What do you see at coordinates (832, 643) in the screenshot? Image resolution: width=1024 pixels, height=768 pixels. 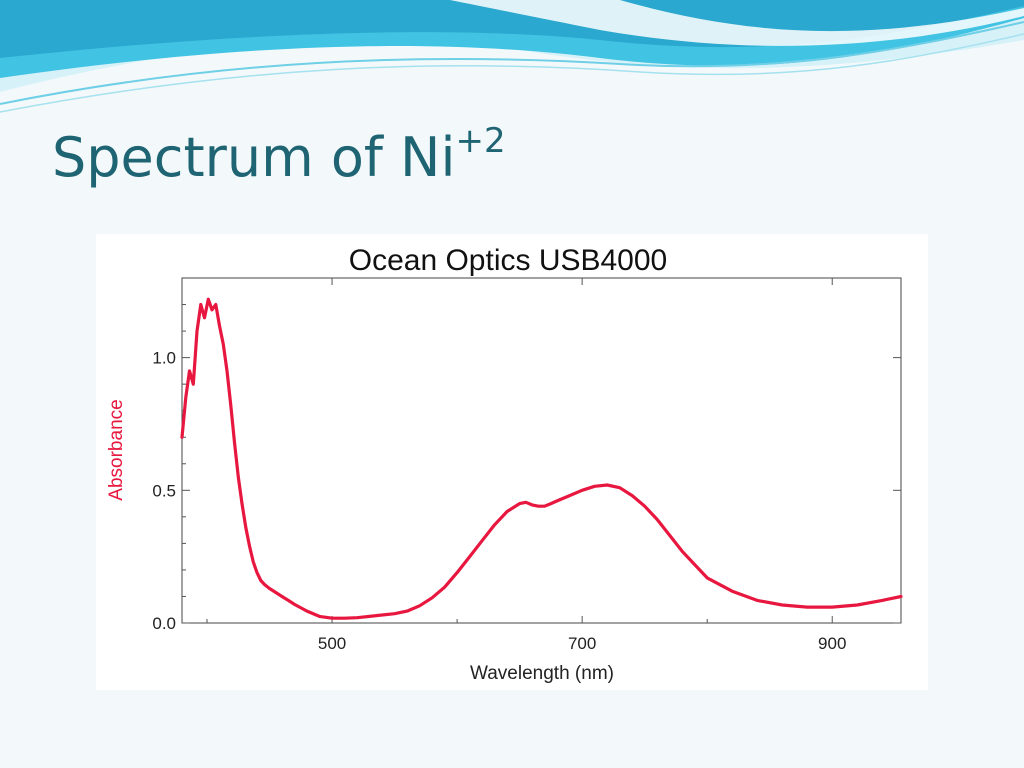 I see `x-tick-label: 900` at bounding box center [832, 643].